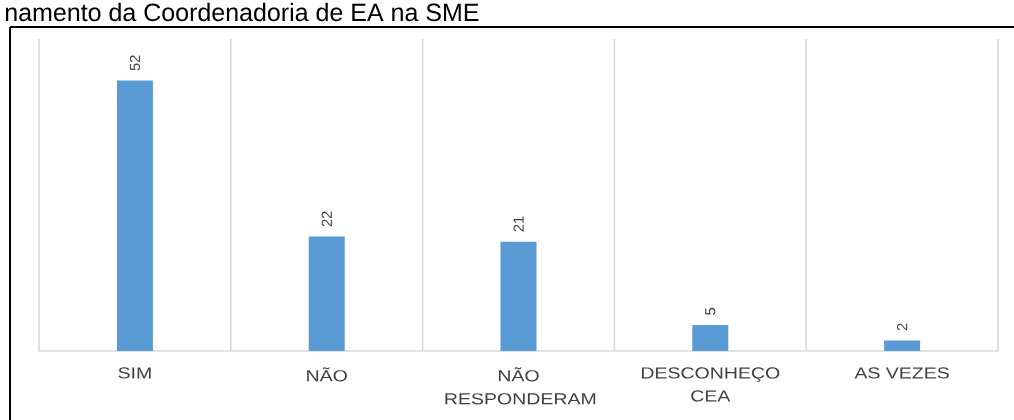 This screenshot has width=1014, height=420. What do you see at coordinates (242, 12) in the screenshot?
I see `chart-title: namento da Coordenadoria de EA na SME` at bounding box center [242, 12].